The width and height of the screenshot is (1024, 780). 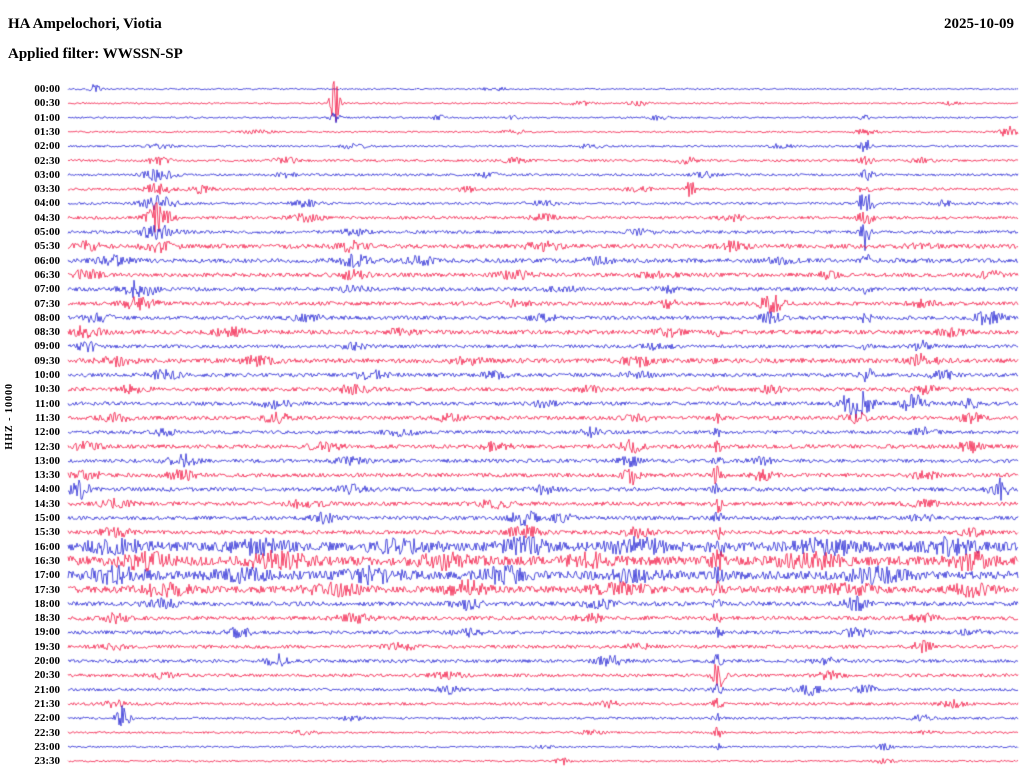 I want to click on time-label: 17:30, so click(x=47, y=589).